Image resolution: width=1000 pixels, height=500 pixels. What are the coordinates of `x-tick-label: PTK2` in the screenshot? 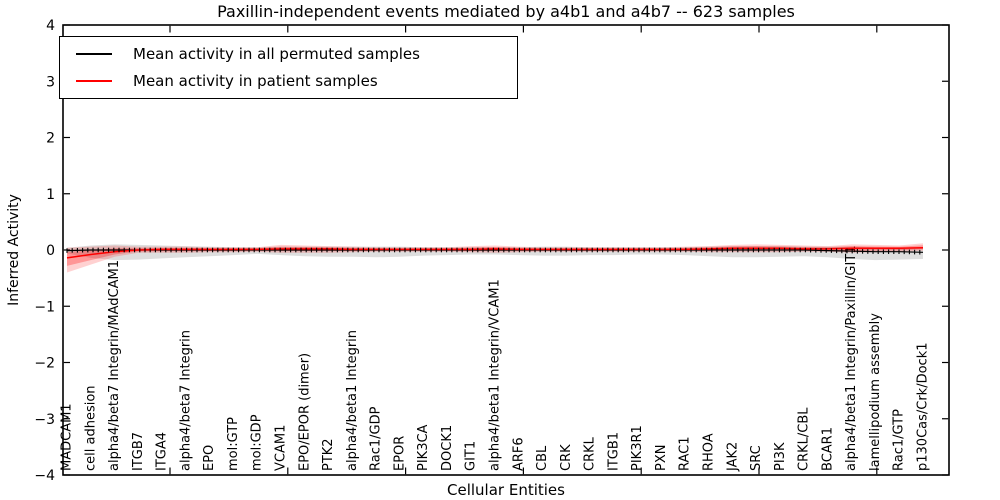 It's located at (328, 454).